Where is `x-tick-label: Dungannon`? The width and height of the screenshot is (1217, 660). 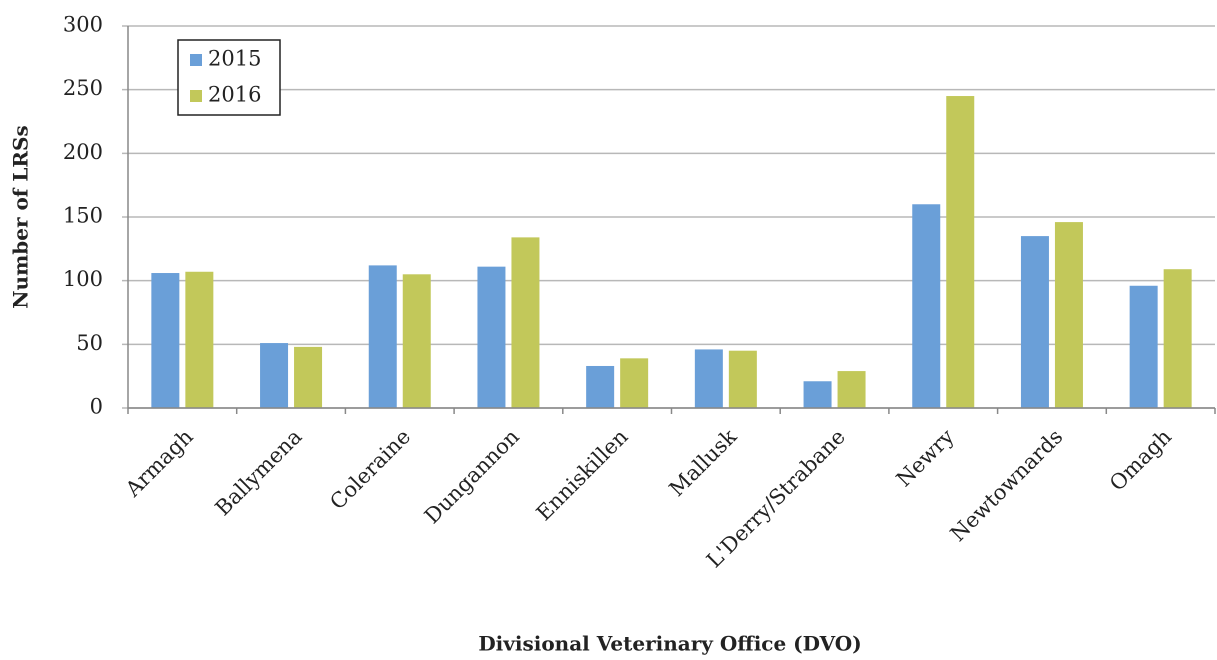
x-tick-label: Dungannon is located at coordinates (472, 476).